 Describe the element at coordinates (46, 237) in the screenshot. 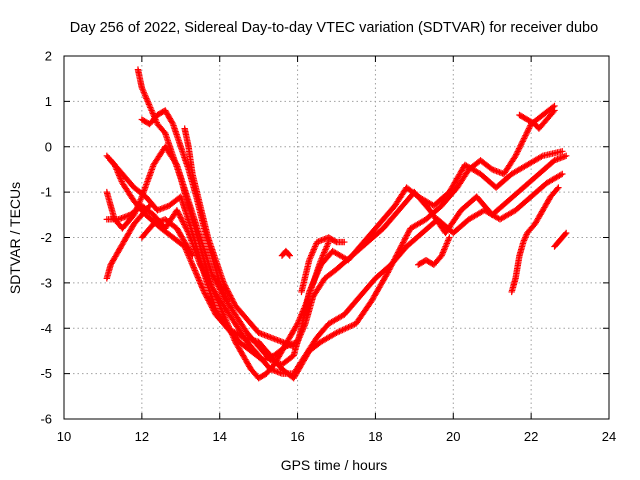

I see `y-tick-label: -2` at that location.